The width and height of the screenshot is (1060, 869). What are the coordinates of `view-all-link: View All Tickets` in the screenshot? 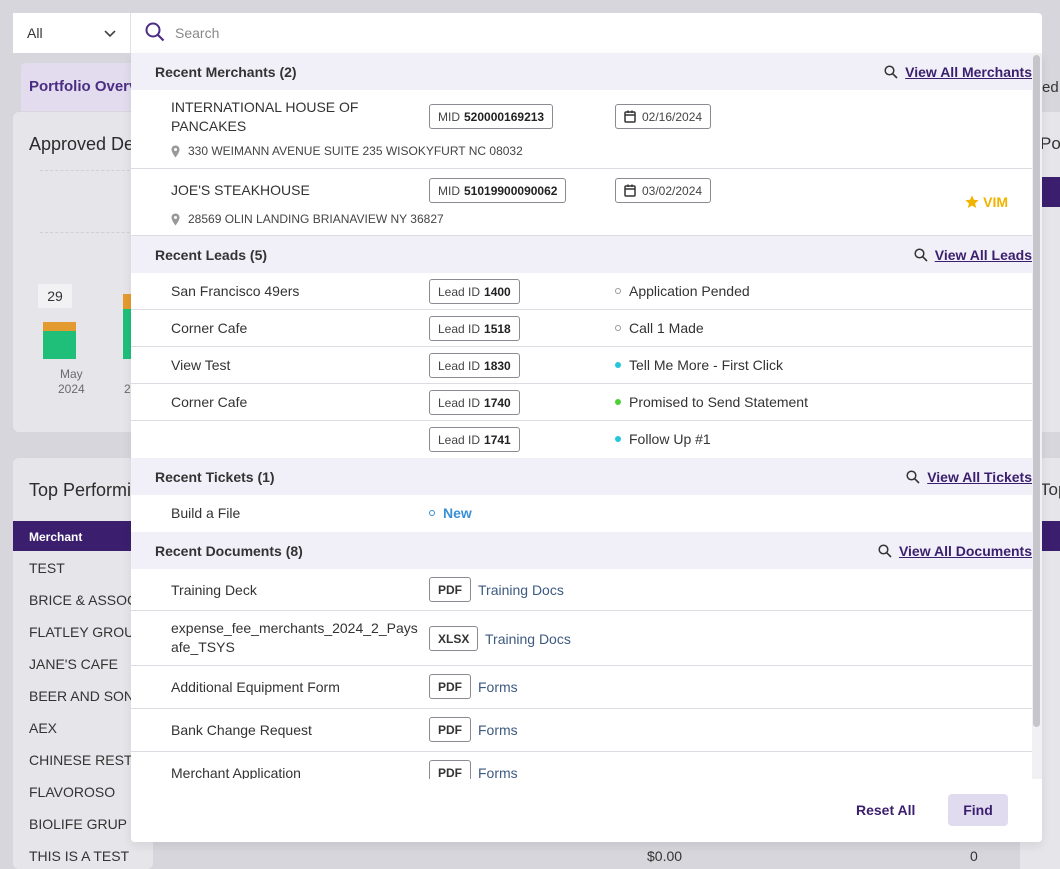 It's located at (979, 476).